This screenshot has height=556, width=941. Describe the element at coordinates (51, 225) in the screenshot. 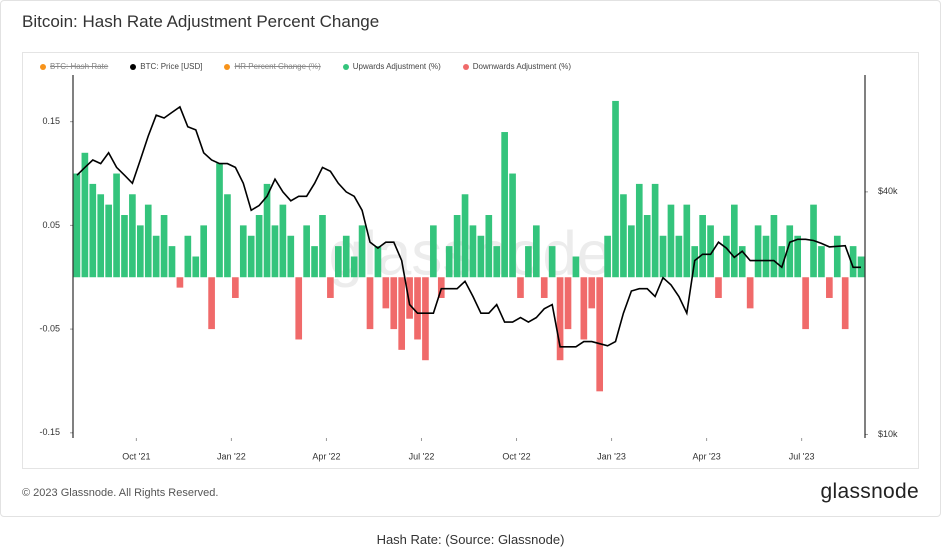

I see `y-tick-label: 0.05` at that location.